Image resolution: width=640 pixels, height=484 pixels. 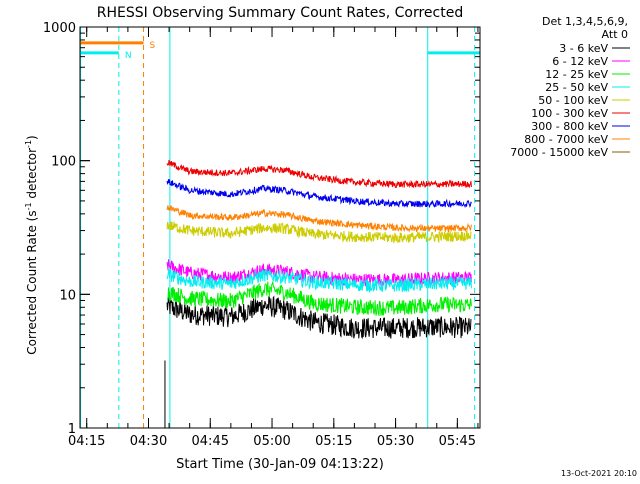 I want to click on footer-timestamp: 13-Oct-2021 20:10, so click(x=599, y=473).